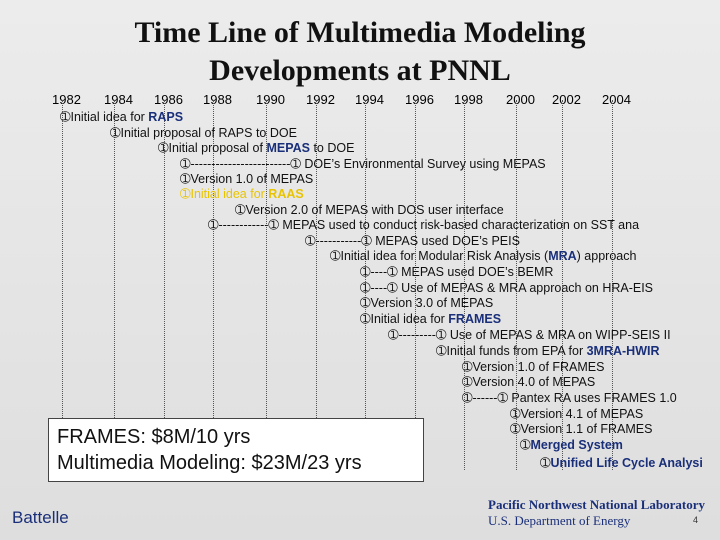 The height and width of the screenshot is (540, 720). I want to click on timeline-event: ➀Initial idea for RAPS, so click(122, 117).